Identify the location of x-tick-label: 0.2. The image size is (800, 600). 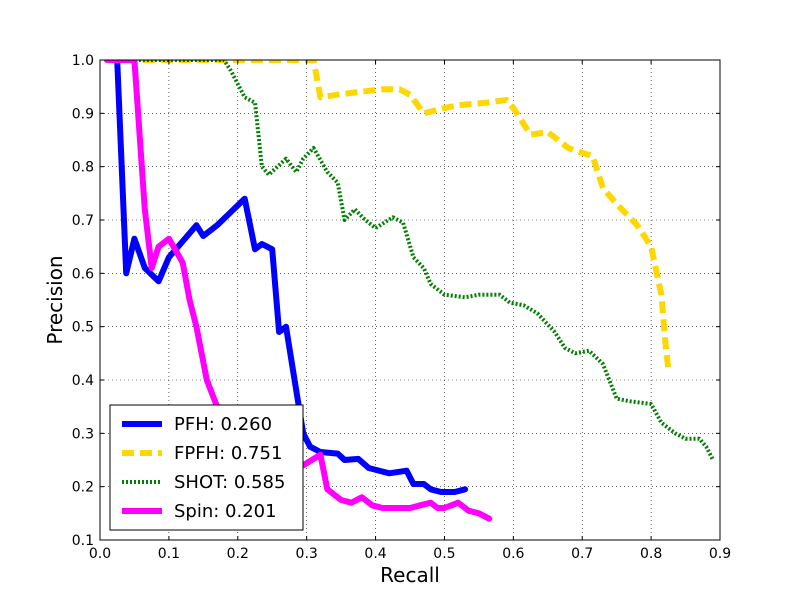
(238, 554).